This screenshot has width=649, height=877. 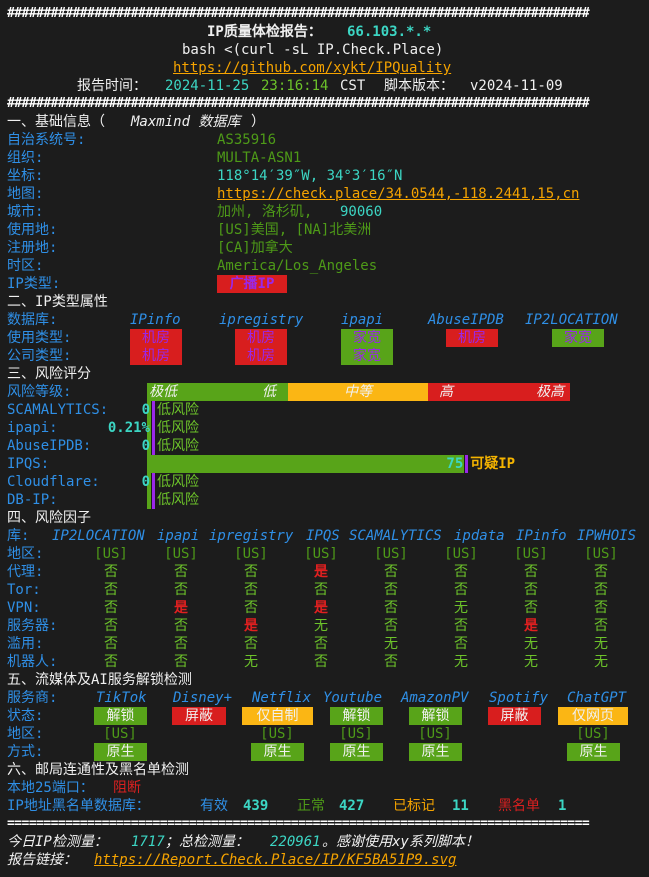 What do you see at coordinates (49, 374) in the screenshot?
I see `section-title: 三、风险评分` at bounding box center [49, 374].